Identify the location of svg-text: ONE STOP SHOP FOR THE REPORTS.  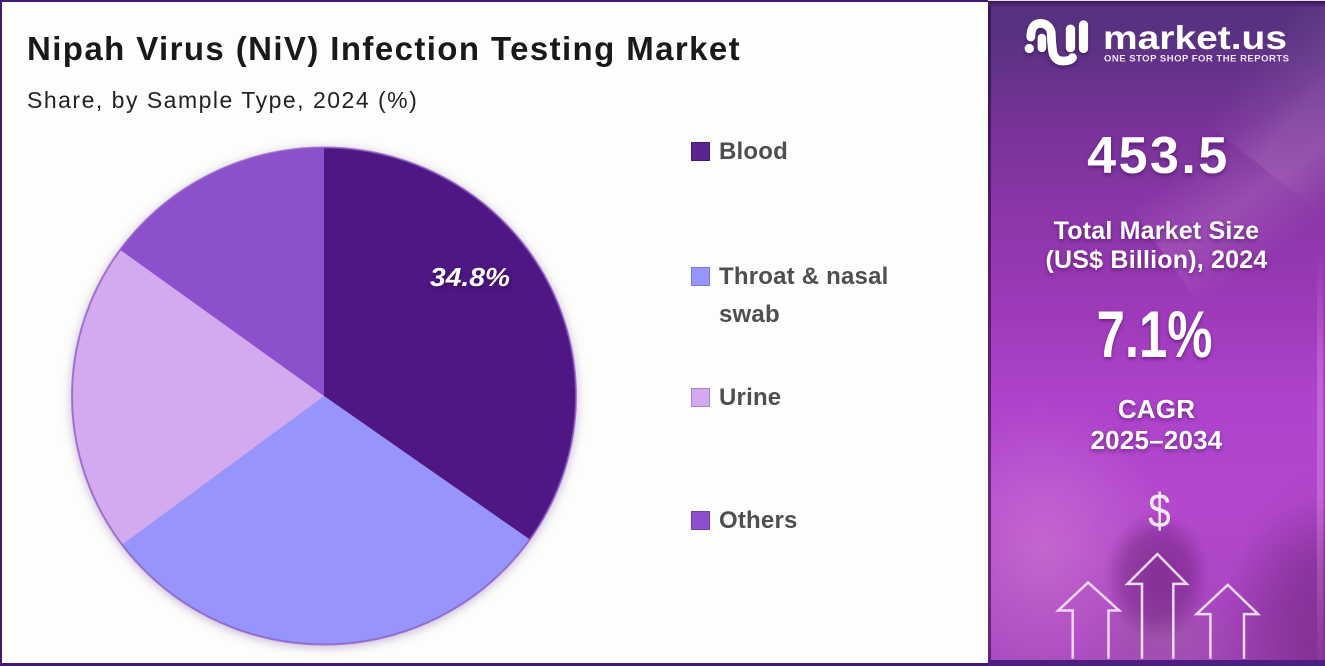
(1196, 59).